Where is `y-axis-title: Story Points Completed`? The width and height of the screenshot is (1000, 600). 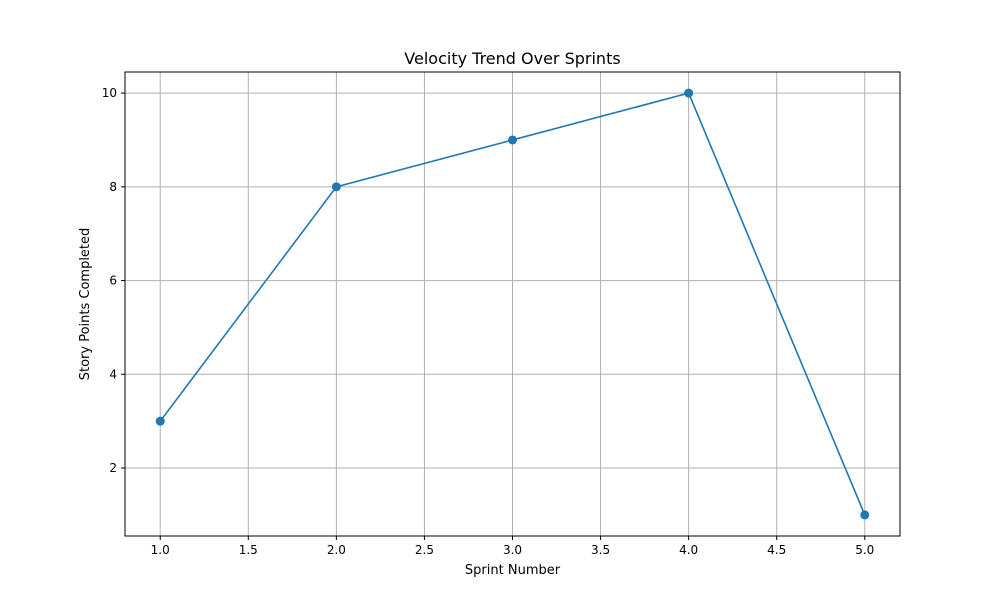 y-axis-title: Story Points Completed is located at coordinates (85, 304).